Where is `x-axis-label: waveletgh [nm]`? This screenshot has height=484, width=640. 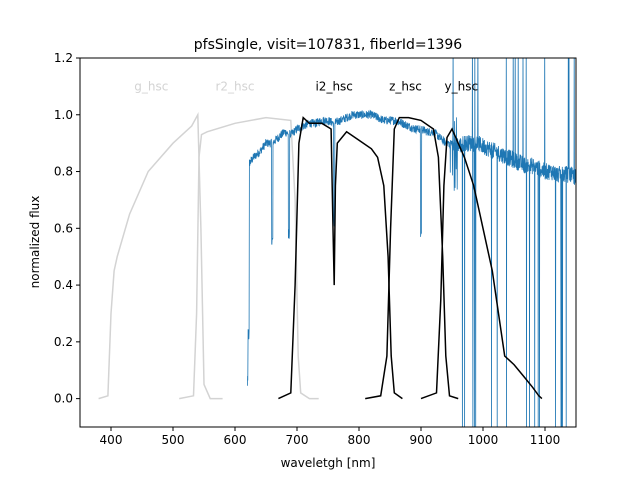 x-axis-label: waveletgh [nm] is located at coordinates (328, 463).